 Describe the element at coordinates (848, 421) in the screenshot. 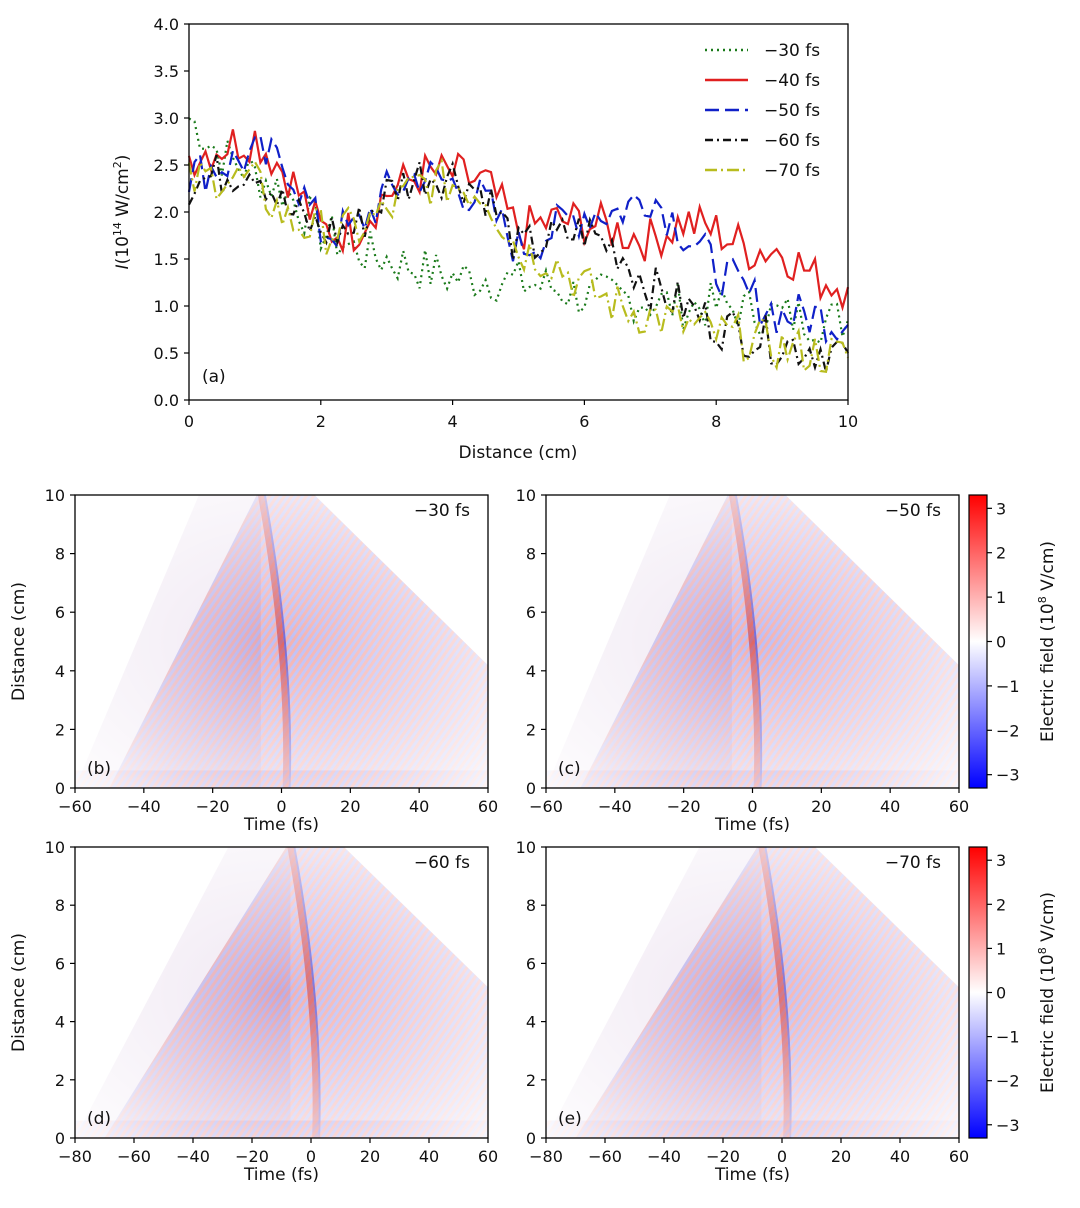

I see `x-tick-label: 10` at that location.